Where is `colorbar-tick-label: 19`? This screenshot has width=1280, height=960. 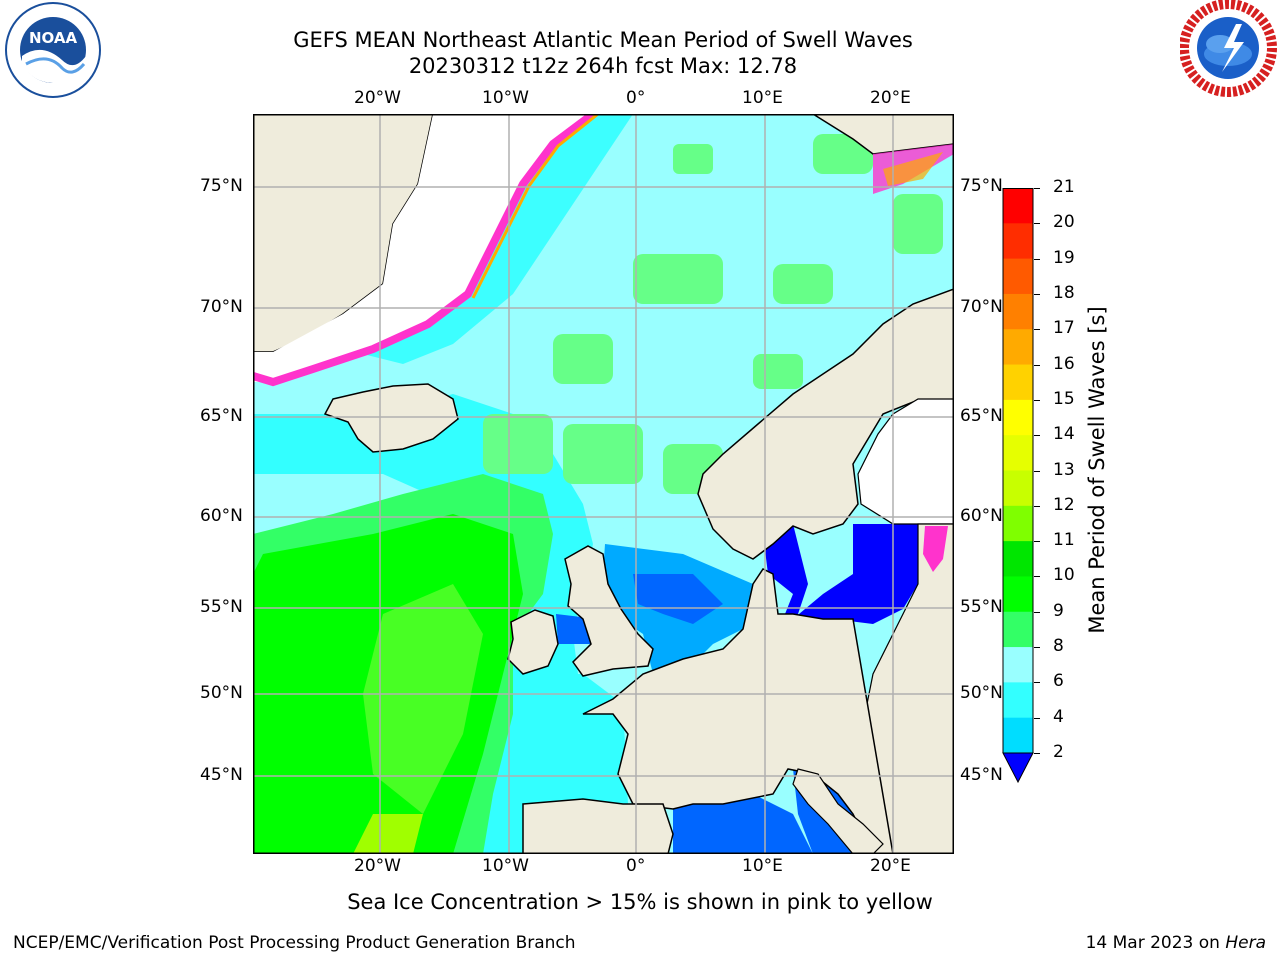
colorbar-tick-label: 19 is located at coordinates (1064, 257).